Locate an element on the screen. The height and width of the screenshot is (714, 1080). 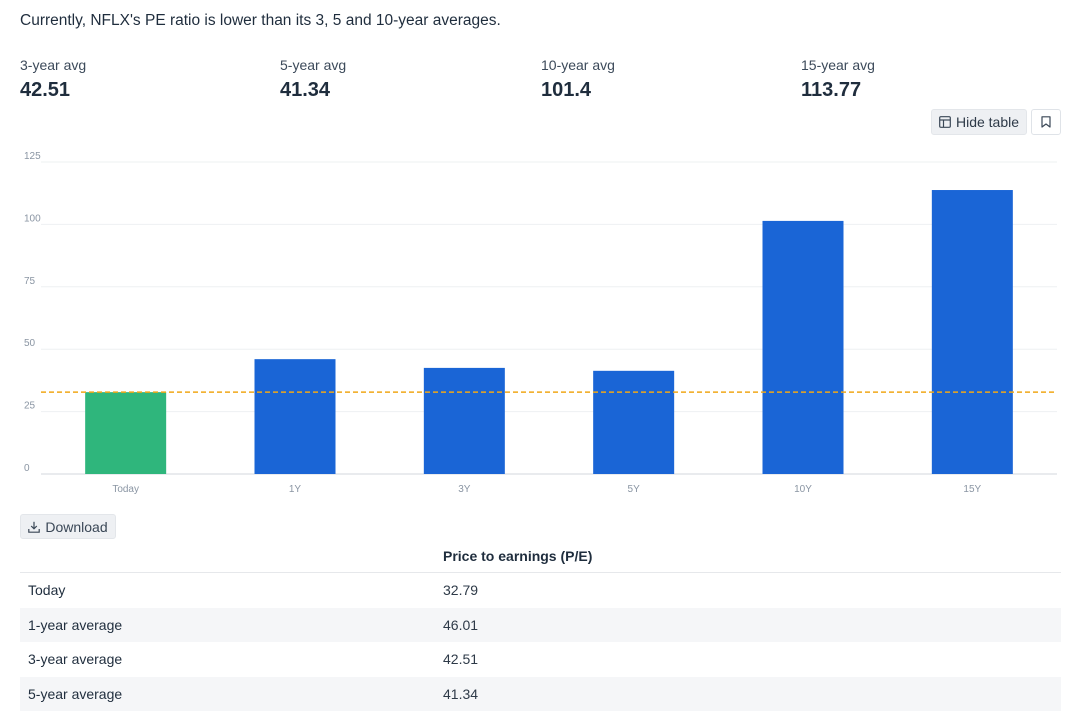
bar-3y is located at coordinates (464, 420).